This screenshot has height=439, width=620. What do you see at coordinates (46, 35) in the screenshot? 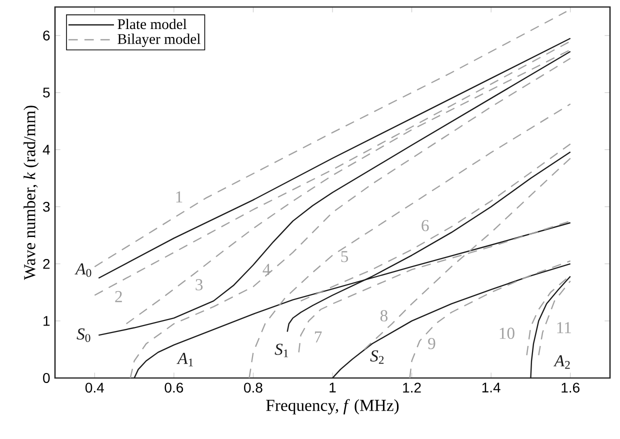
I see `y-tick-label: 6` at bounding box center [46, 35].